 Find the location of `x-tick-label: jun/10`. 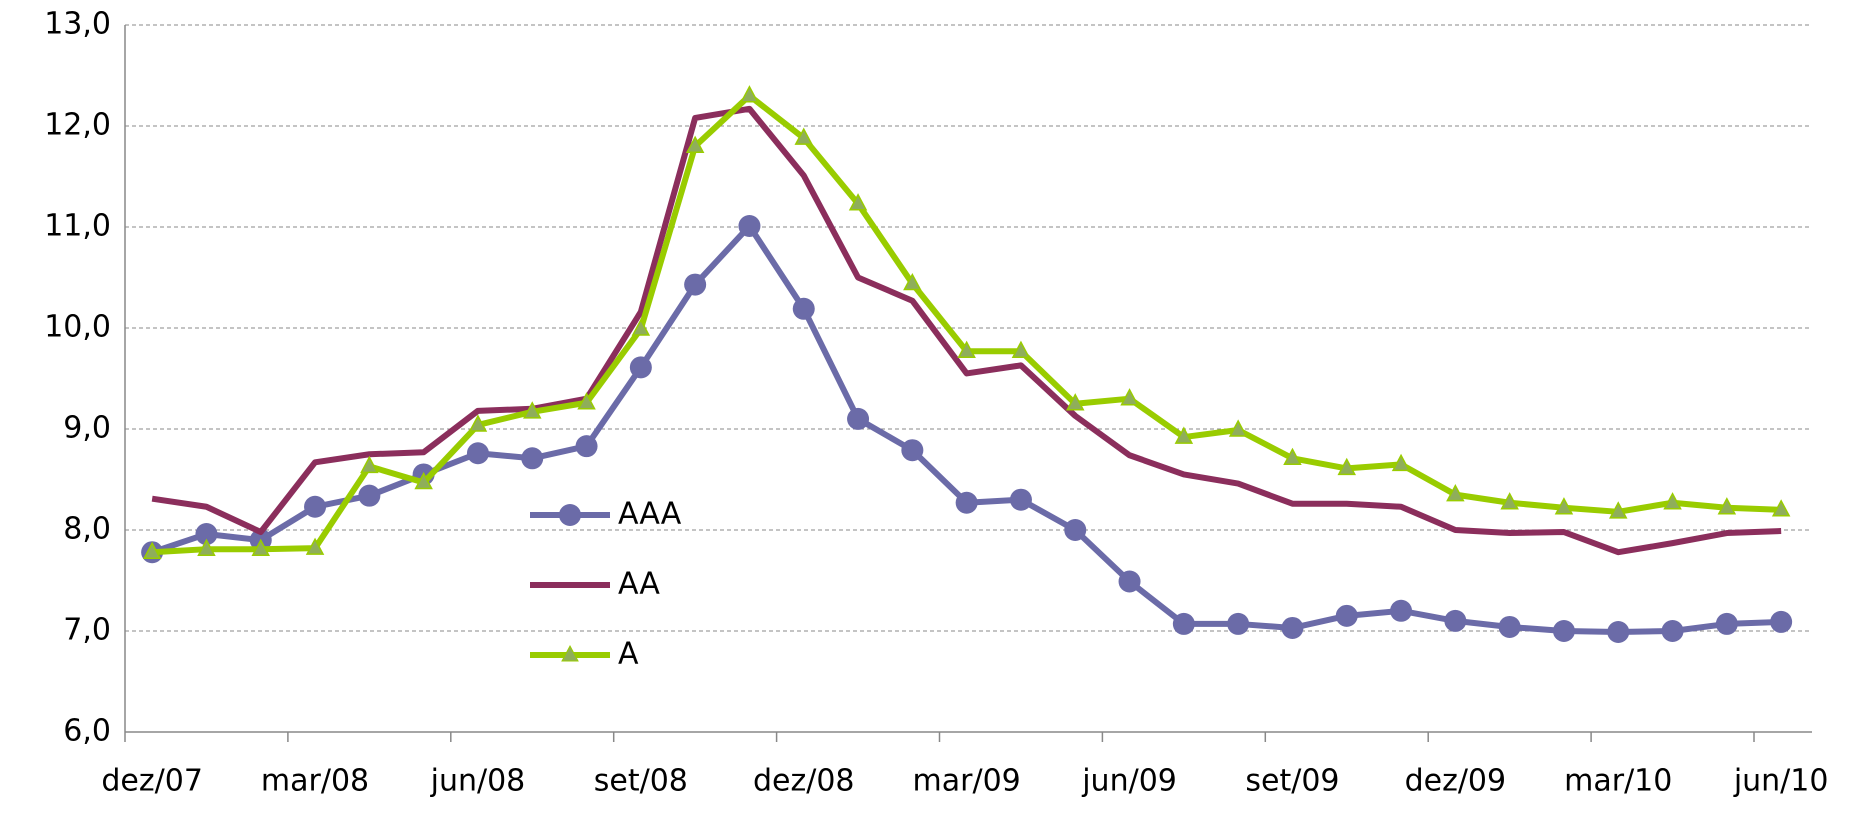

x-tick-label: jun/10 is located at coordinates (1781, 781).